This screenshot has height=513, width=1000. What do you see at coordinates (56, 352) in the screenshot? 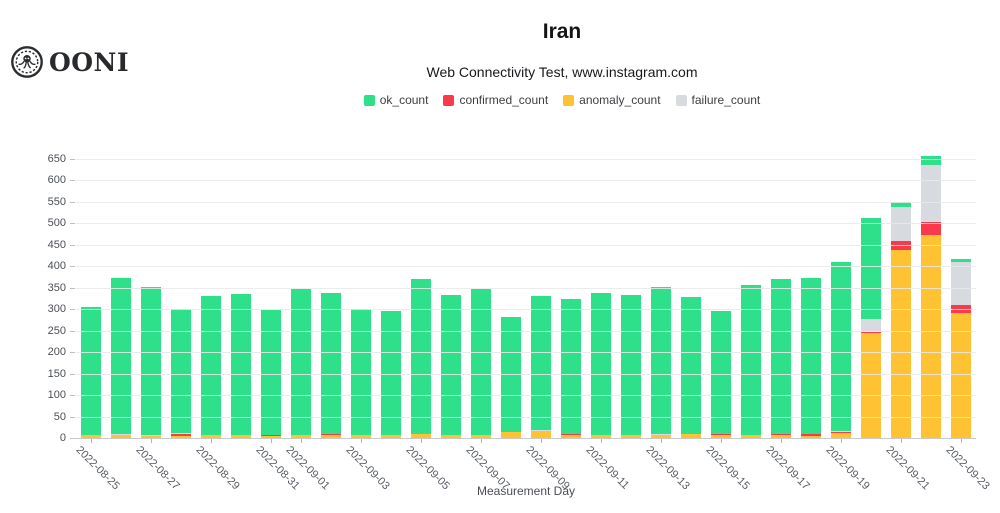
I see `y-axis-label: 200` at bounding box center [56, 352].